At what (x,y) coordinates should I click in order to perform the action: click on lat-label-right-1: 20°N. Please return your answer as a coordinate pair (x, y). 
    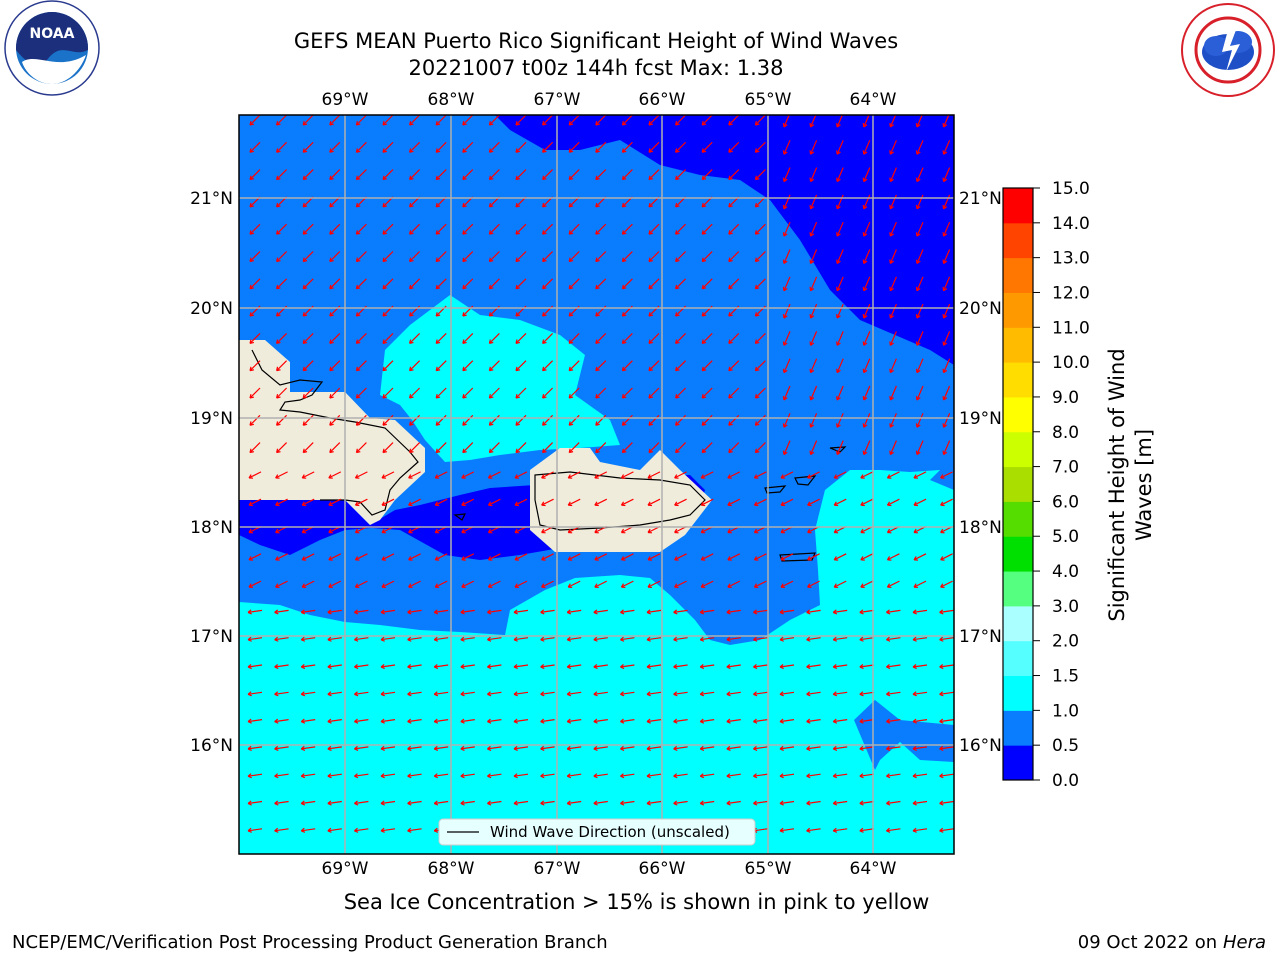
    Looking at the image, I should click on (980, 309).